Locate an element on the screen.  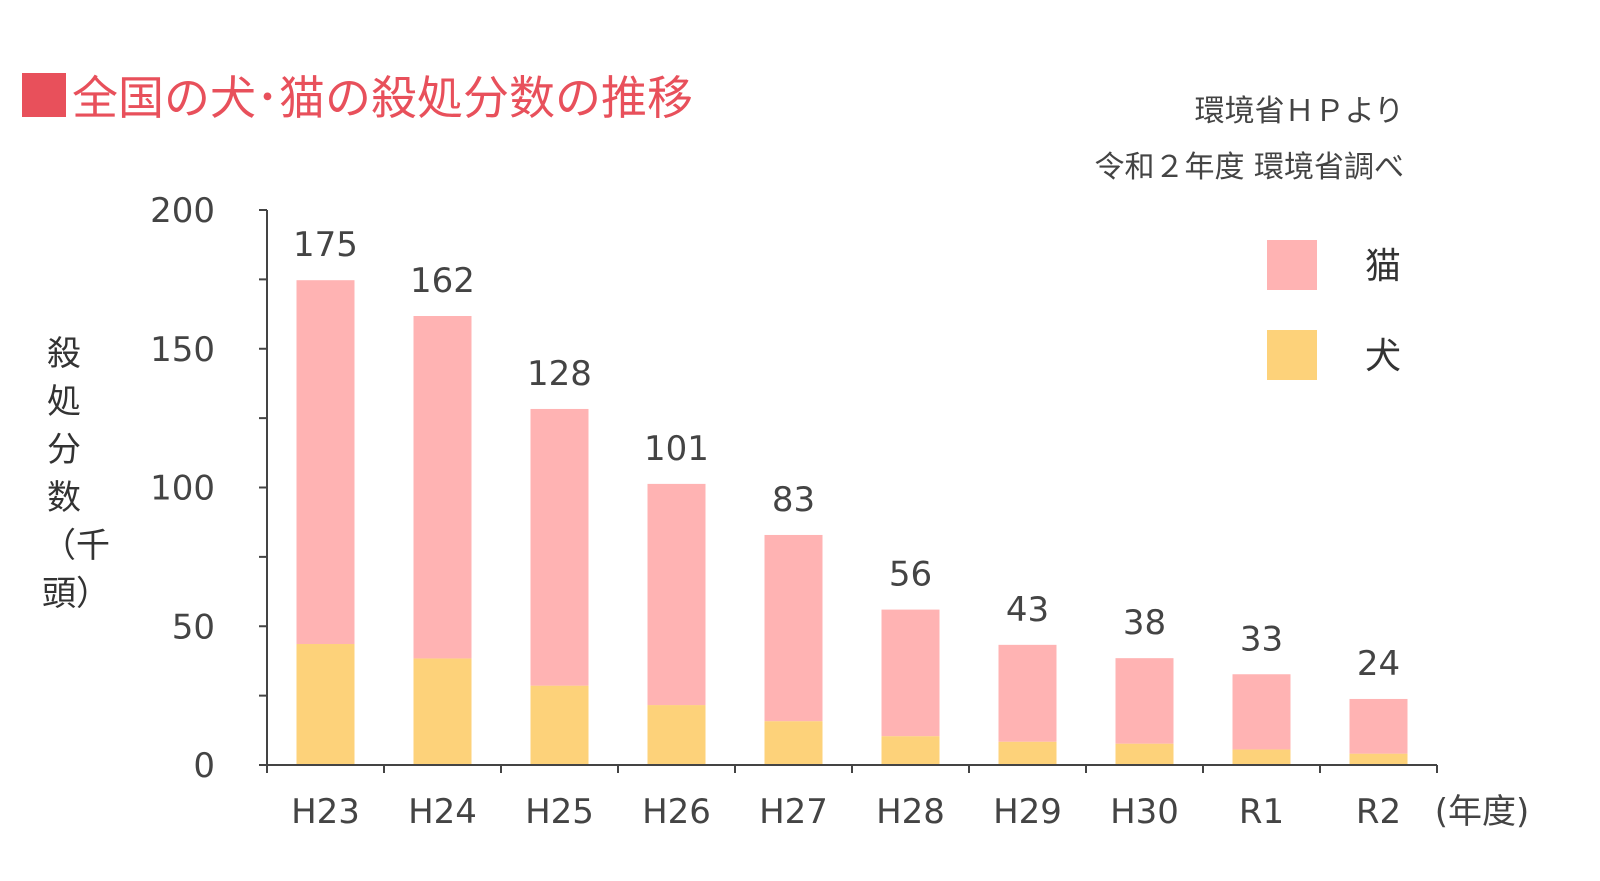
y-tick-label: 50 is located at coordinates (193, 627).